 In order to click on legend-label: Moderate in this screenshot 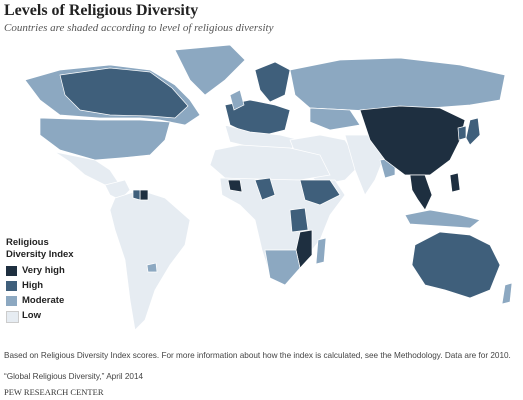, I will do `click(43, 300)`.